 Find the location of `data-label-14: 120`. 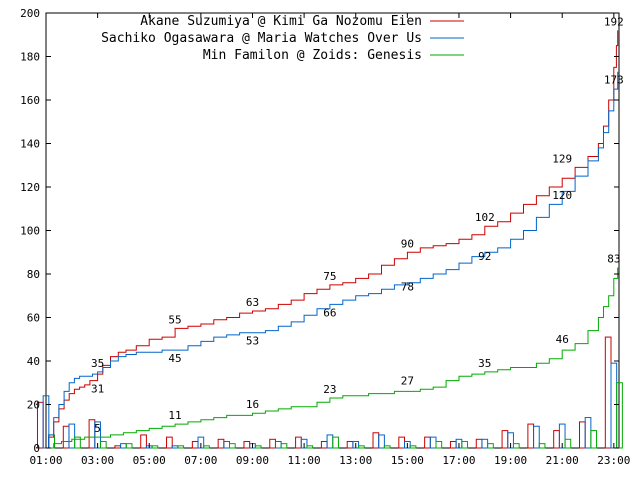

data-label-14: 120 is located at coordinates (562, 195).